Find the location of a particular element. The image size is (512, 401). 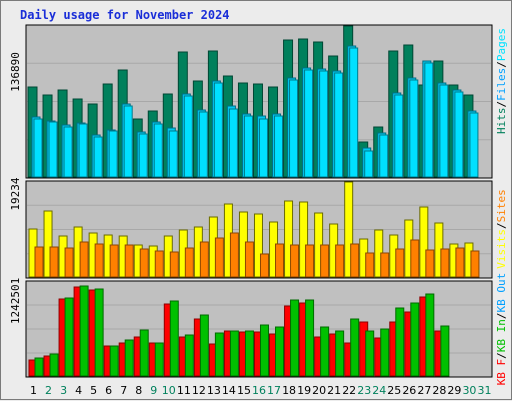

x-tick-day-26: 26 is located at coordinates (409, 390).